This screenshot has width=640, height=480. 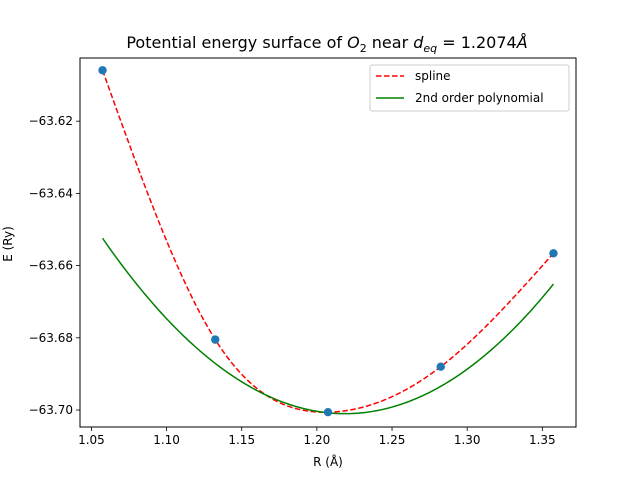 I want to click on legend-box, so click(x=469, y=88).